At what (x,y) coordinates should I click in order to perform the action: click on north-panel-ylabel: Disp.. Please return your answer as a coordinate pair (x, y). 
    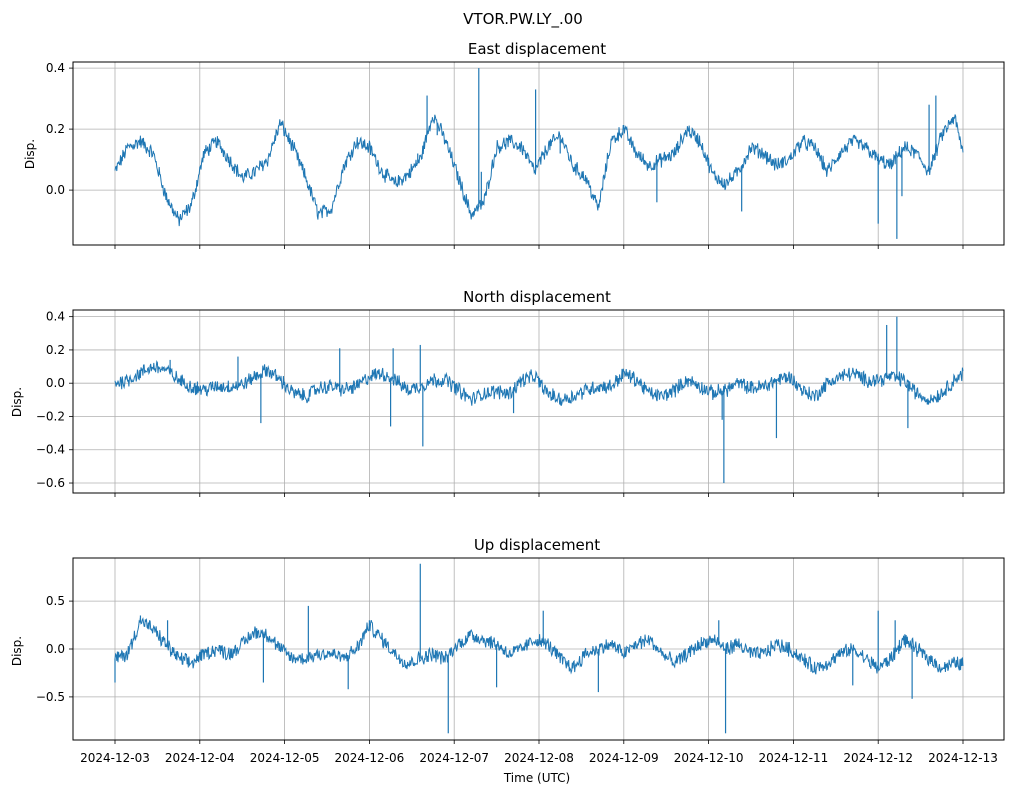
    Looking at the image, I should click on (17, 402).